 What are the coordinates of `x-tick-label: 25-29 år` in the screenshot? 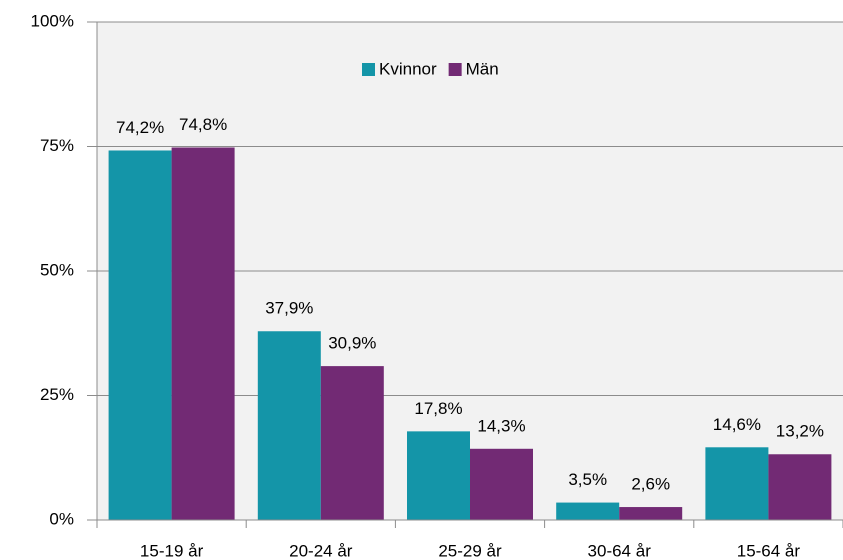 It's located at (470, 550).